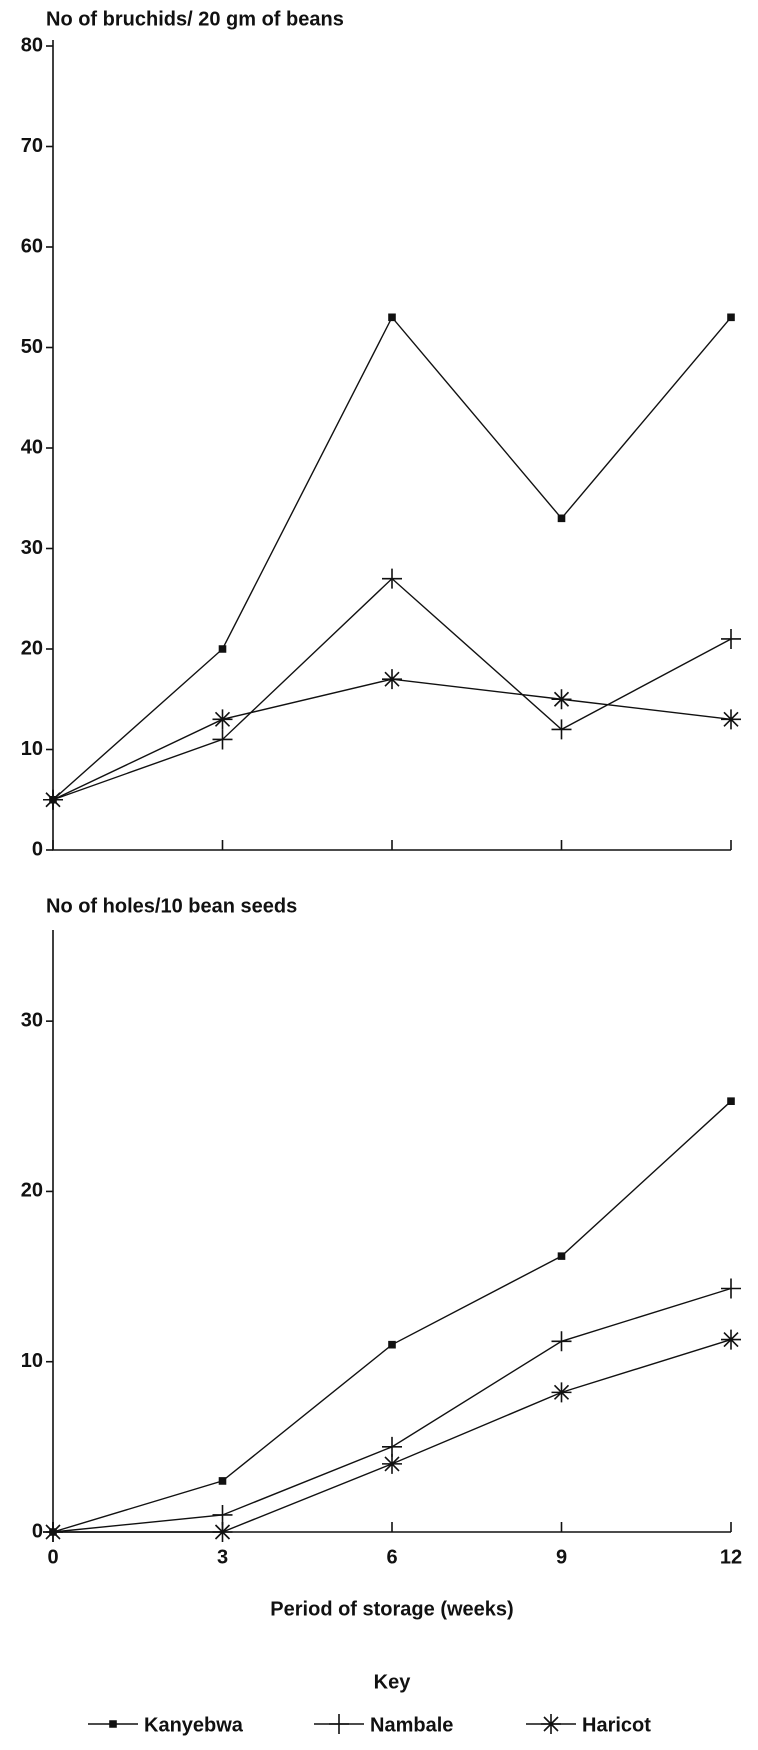 This screenshot has width=758, height=1750. Describe the element at coordinates (194, 1725) in the screenshot. I see `legend-label: Kanyebwa` at that location.